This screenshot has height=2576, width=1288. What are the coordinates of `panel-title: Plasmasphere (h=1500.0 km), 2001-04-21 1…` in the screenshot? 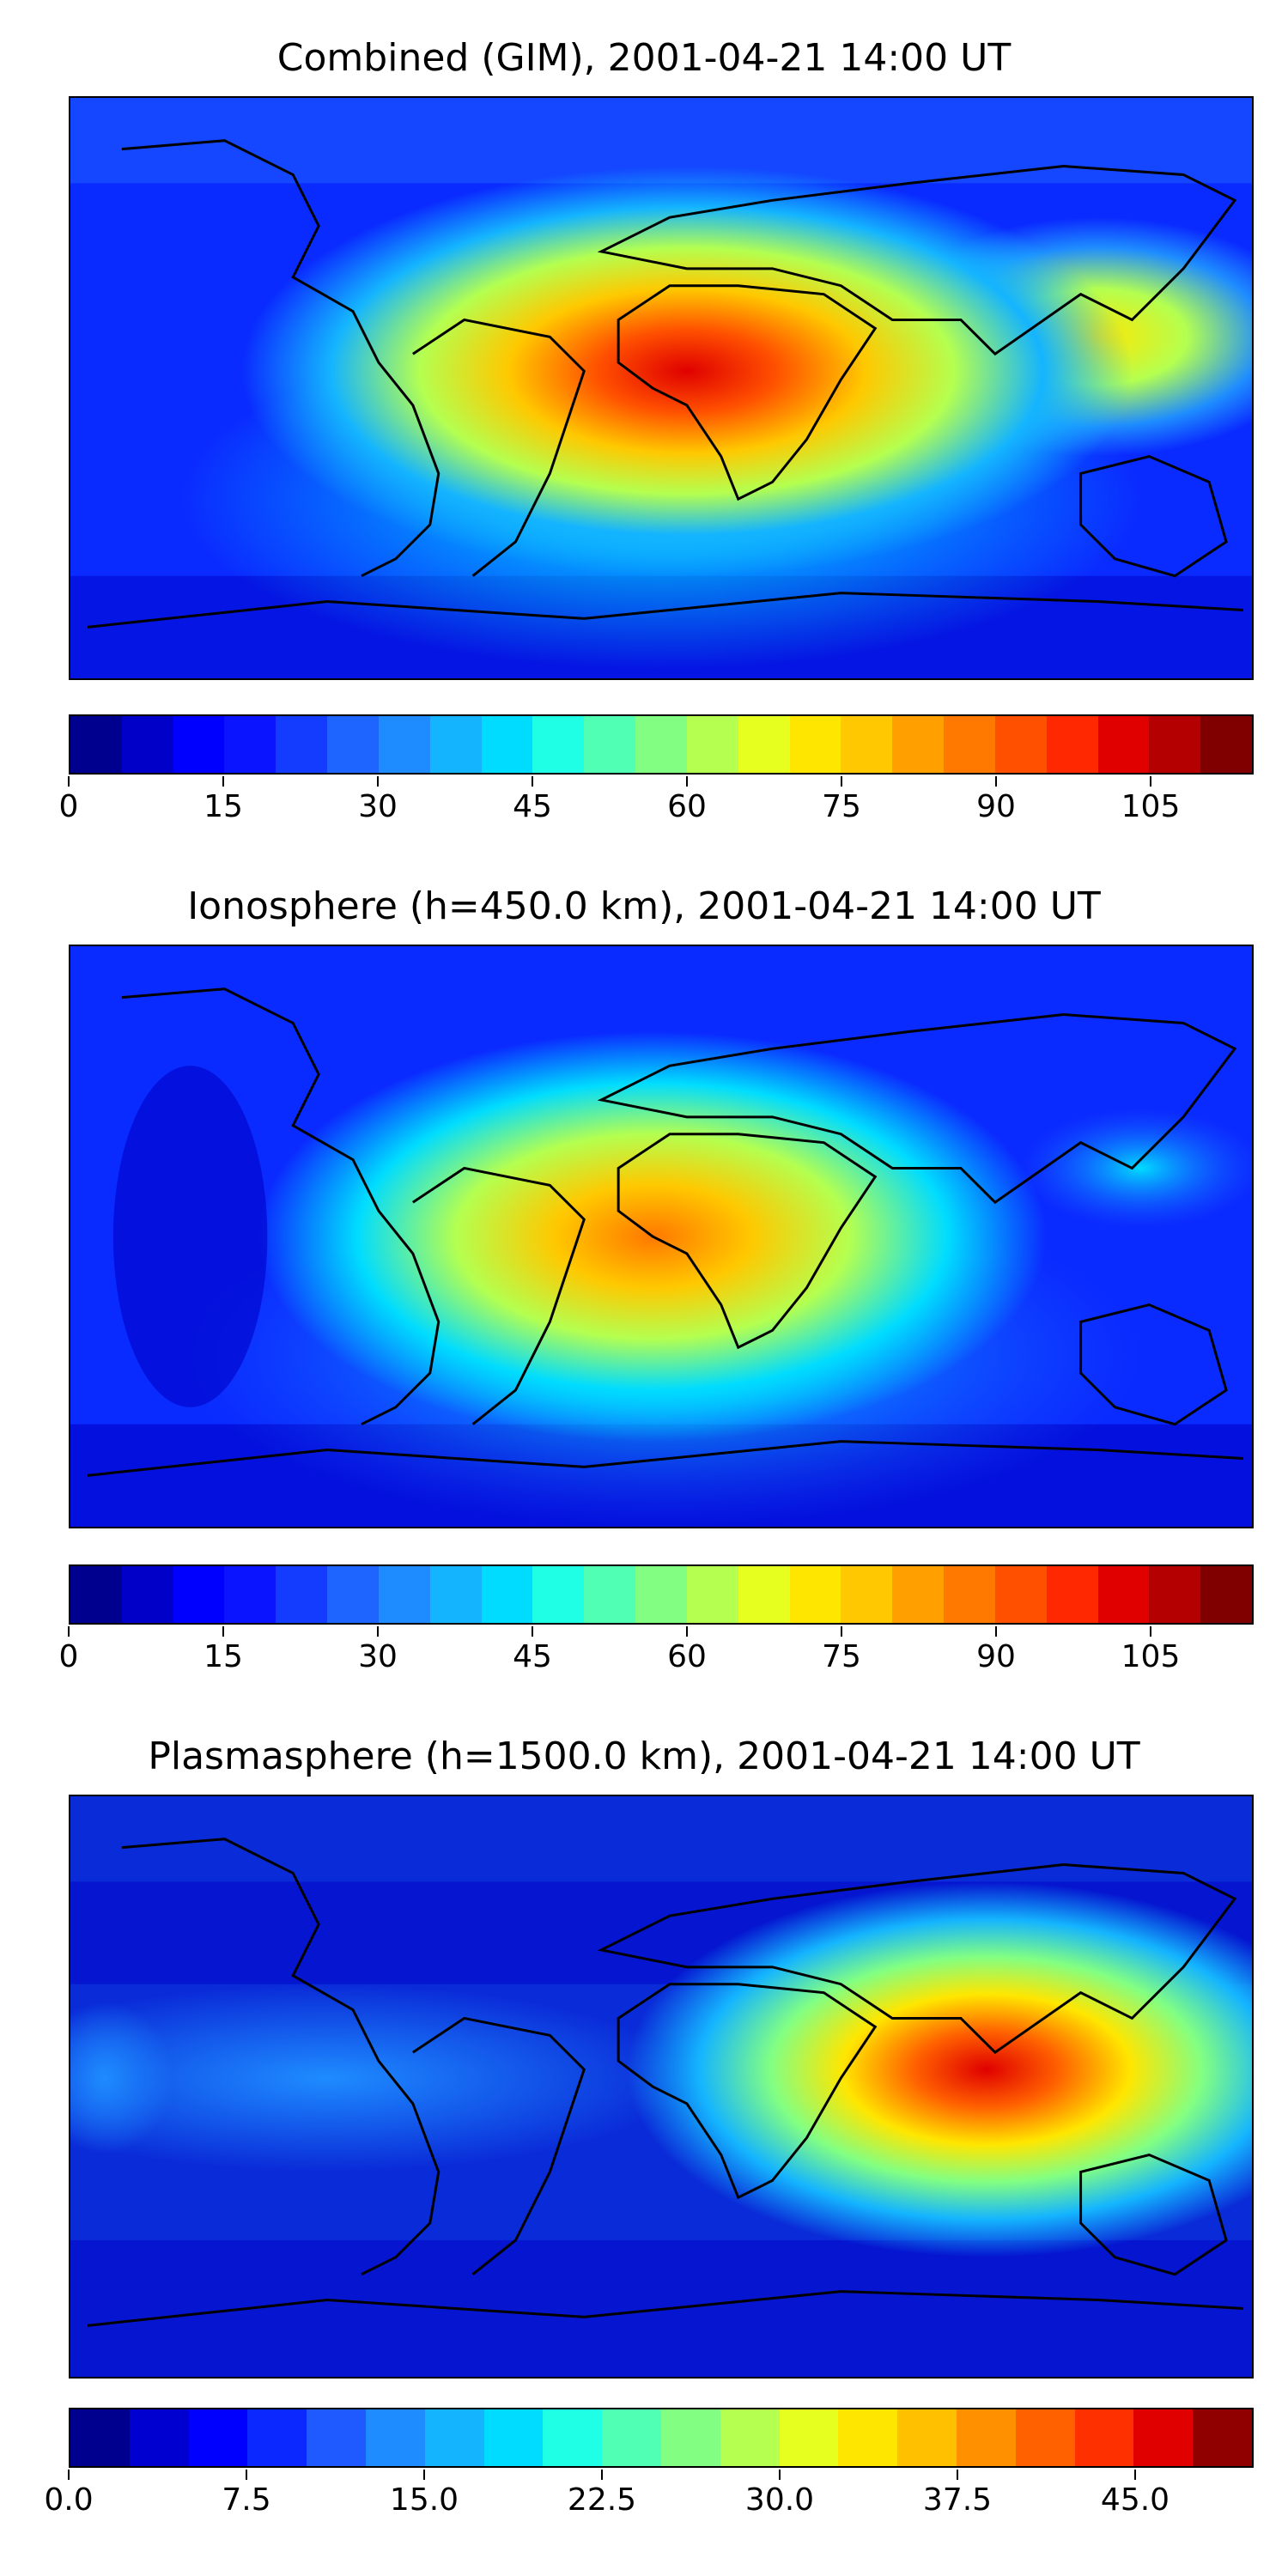 It's located at (644, 1756).